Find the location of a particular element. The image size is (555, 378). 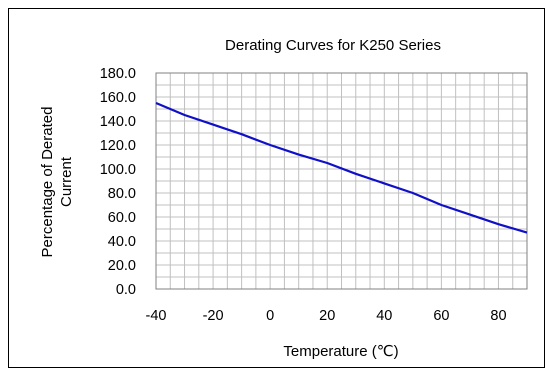

y-tick-label: 100.0 is located at coordinates (118, 170).